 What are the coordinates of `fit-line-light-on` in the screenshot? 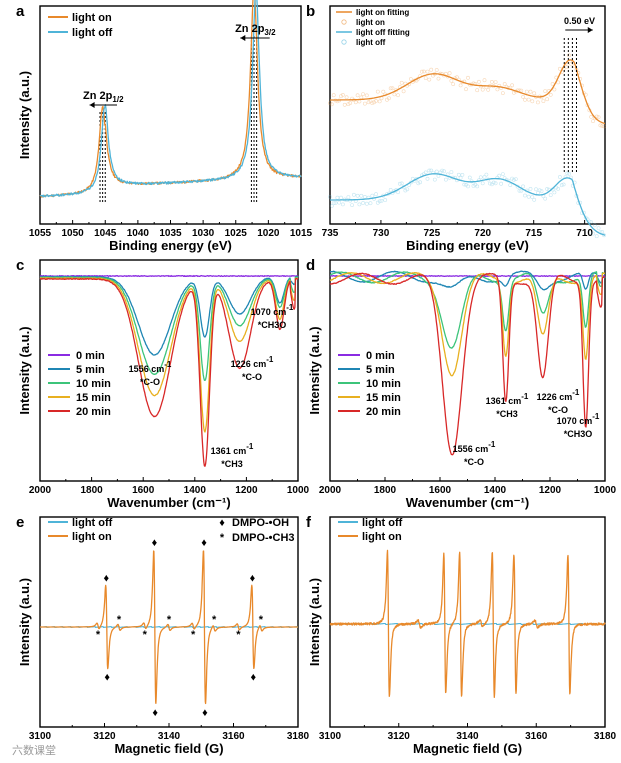 It's located at (468, 92).